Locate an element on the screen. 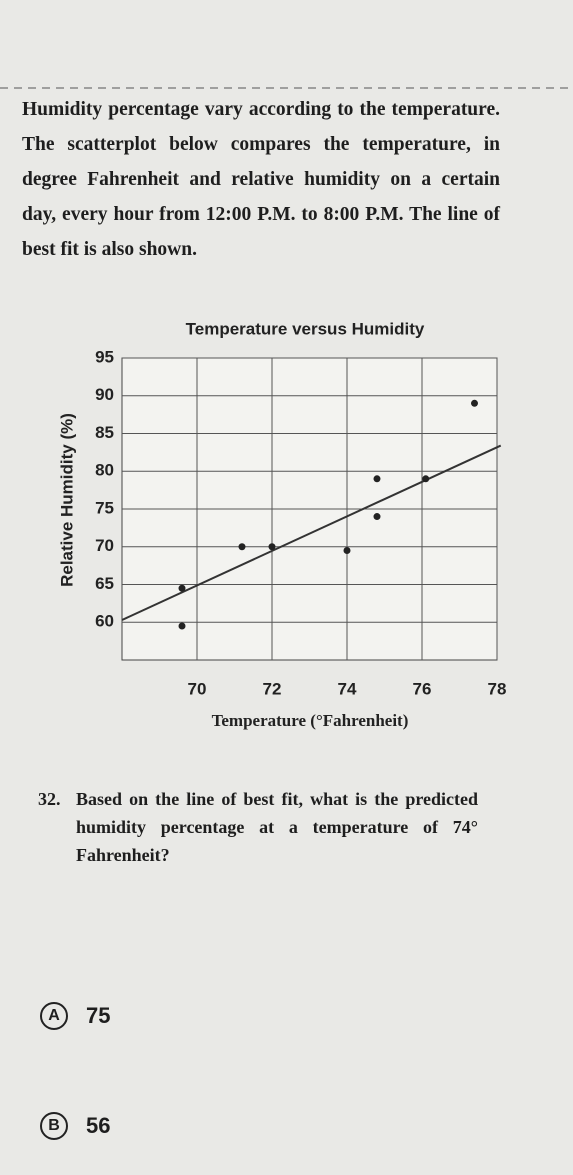  y-tick-label: 85 is located at coordinates (104, 432).